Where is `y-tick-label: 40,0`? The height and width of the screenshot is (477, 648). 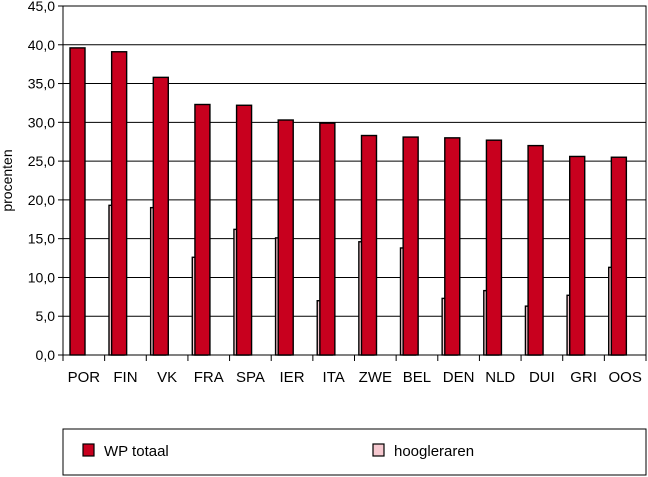 y-tick-label: 40,0 is located at coordinates (41, 45).